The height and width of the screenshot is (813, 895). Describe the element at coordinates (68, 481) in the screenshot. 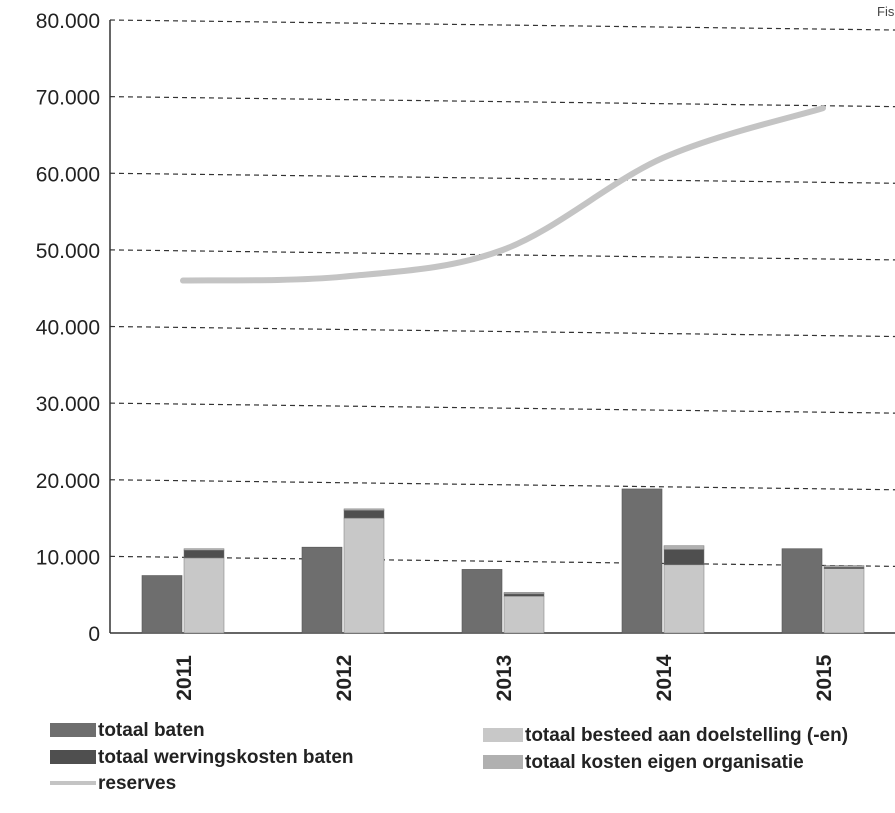

I see `y-tick-label: 20.000` at that location.